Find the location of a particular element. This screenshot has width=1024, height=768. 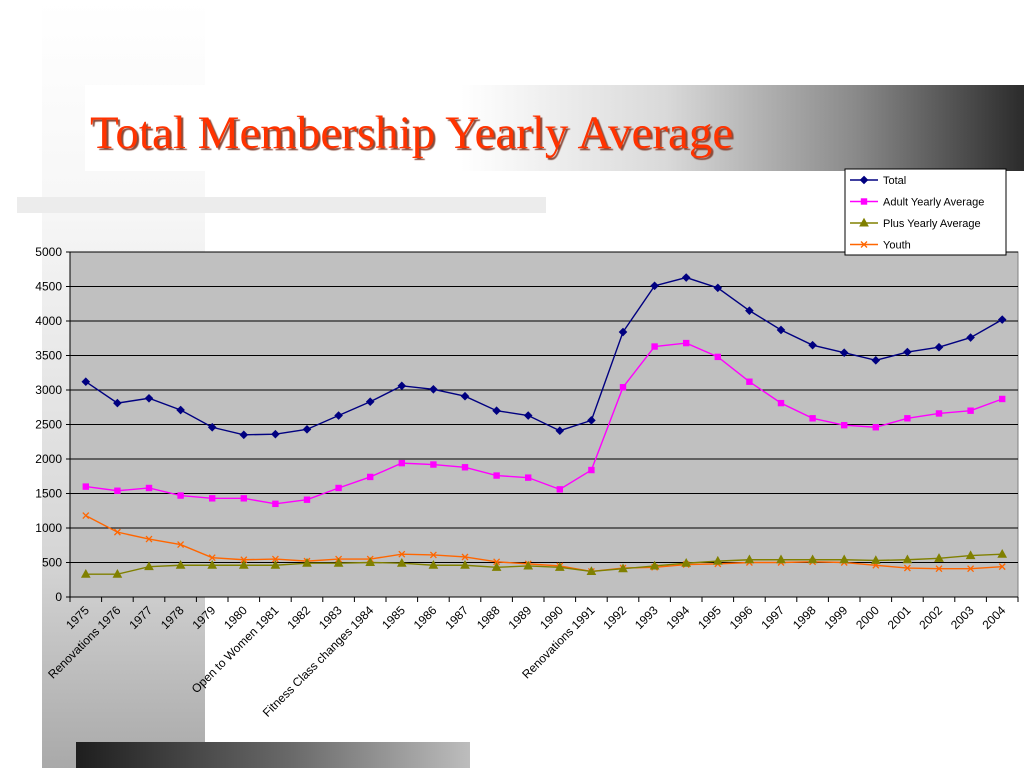

y-tick-label: 3500 is located at coordinates (48, 356).